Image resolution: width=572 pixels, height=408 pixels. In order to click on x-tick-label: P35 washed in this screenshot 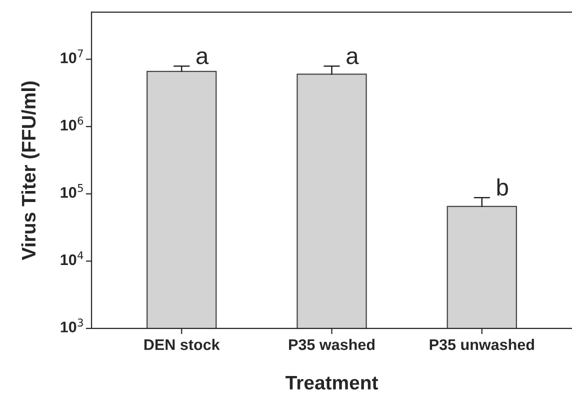, I will do `click(331, 344)`.